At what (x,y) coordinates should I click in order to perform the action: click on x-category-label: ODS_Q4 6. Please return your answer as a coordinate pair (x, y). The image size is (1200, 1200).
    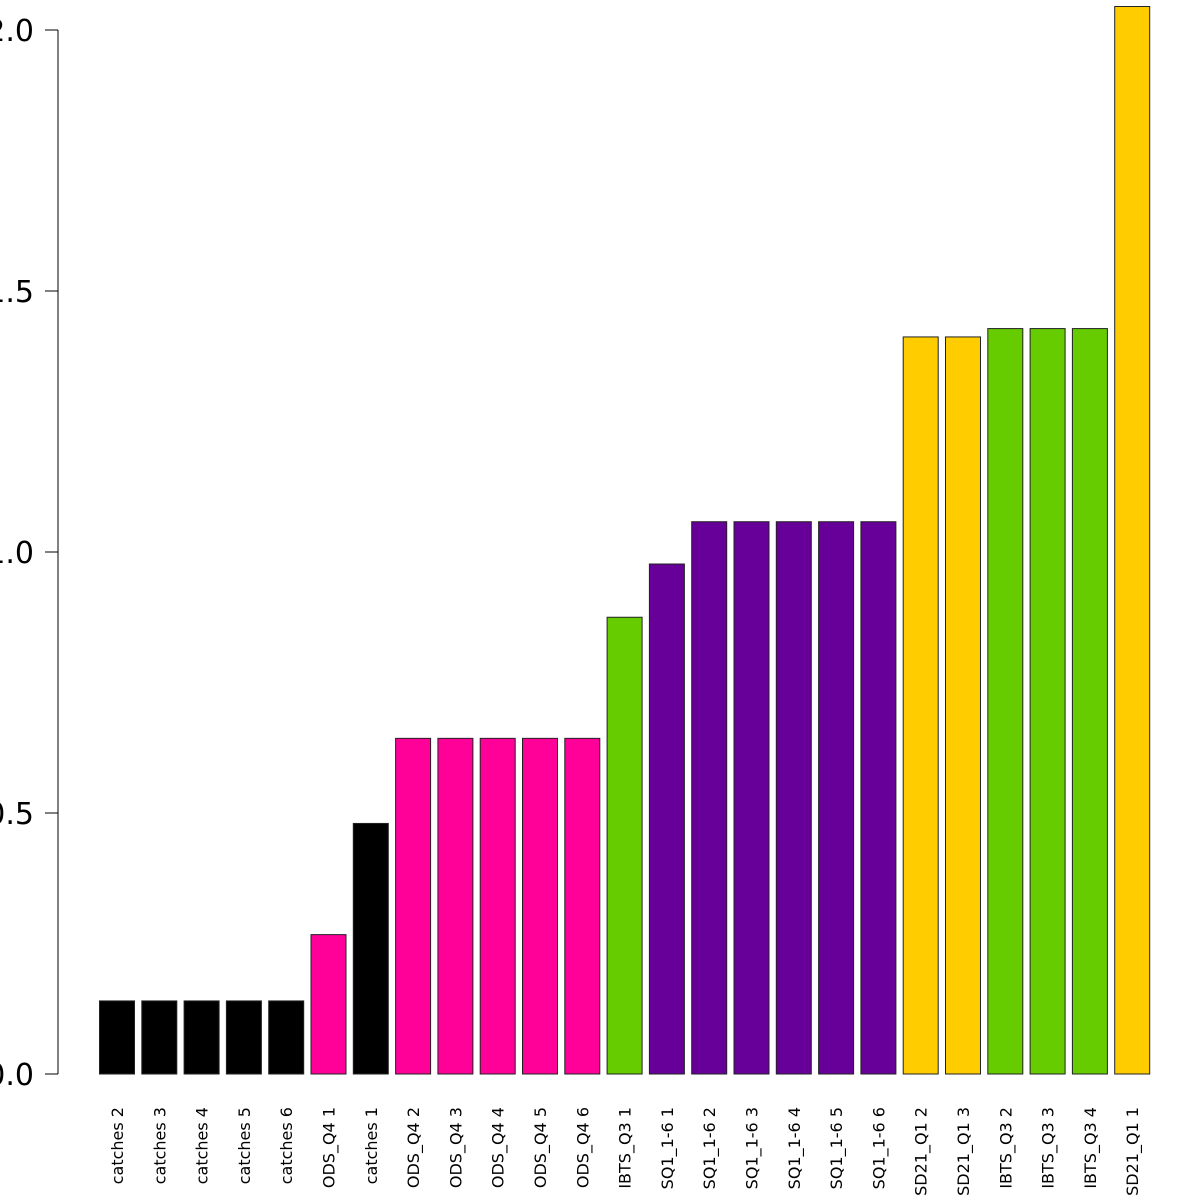
    Looking at the image, I should click on (583, 1147).